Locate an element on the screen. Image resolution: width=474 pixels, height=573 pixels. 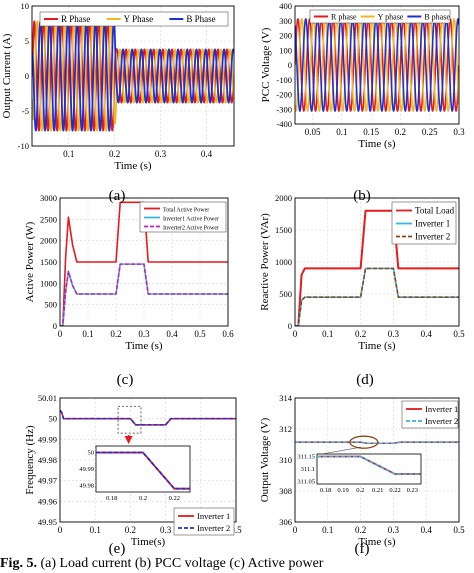
legend-entry-a: Y Phase is located at coordinates (138, 19).